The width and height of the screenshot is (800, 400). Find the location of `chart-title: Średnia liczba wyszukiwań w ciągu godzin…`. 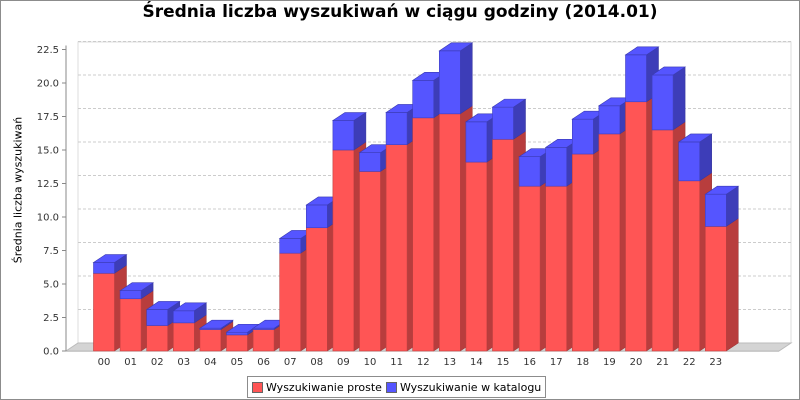

chart-title: Średnia liczba wyszukiwań w ciągu godzin… is located at coordinates (400, 12).